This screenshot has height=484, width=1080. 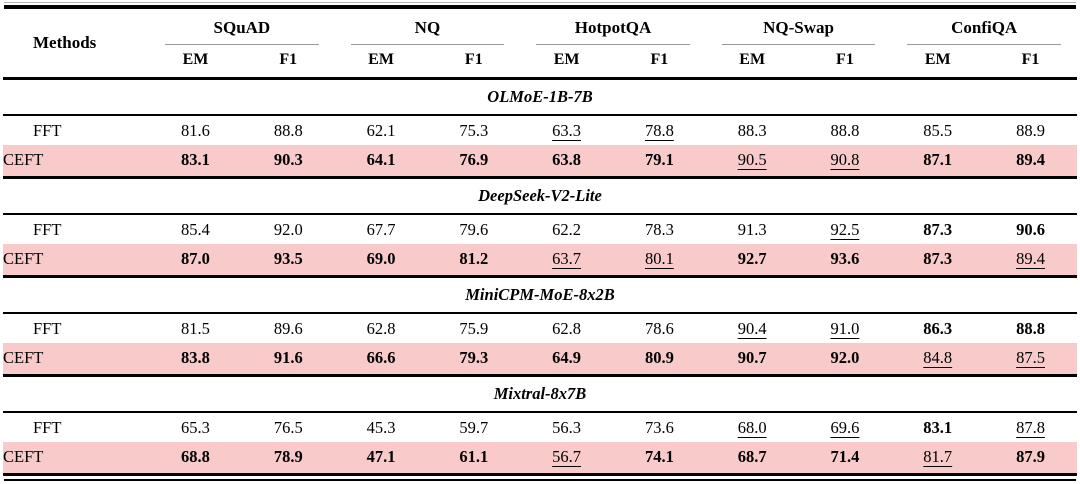 I want to click on metric-value: 87.8, so click(x=1030, y=427).